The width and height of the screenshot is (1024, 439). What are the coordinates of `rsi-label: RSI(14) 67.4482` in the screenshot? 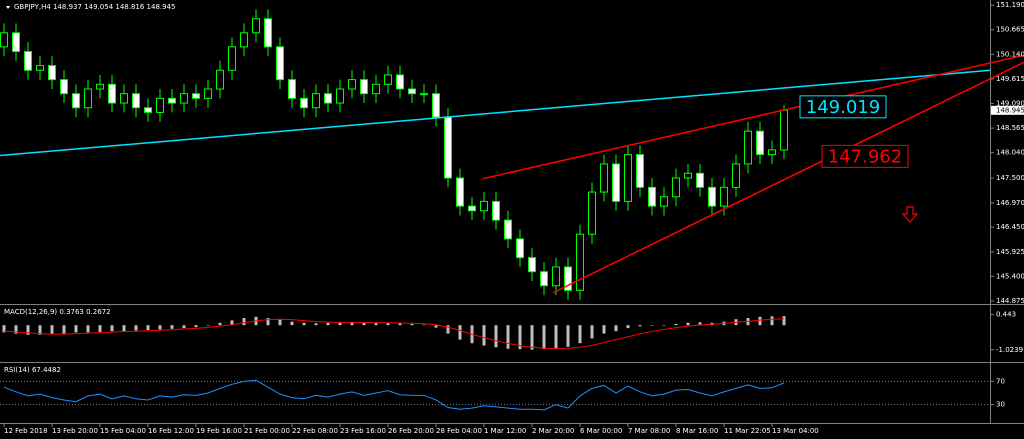 It's located at (32, 370).